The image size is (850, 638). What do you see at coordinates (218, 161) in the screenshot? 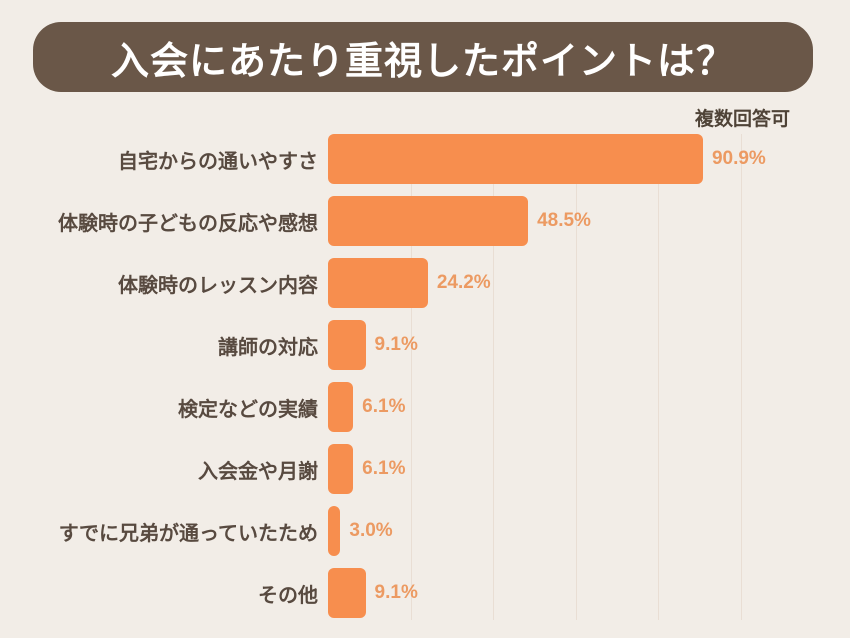
I see `category-label: 自宅からの通いやすさ` at bounding box center [218, 161].